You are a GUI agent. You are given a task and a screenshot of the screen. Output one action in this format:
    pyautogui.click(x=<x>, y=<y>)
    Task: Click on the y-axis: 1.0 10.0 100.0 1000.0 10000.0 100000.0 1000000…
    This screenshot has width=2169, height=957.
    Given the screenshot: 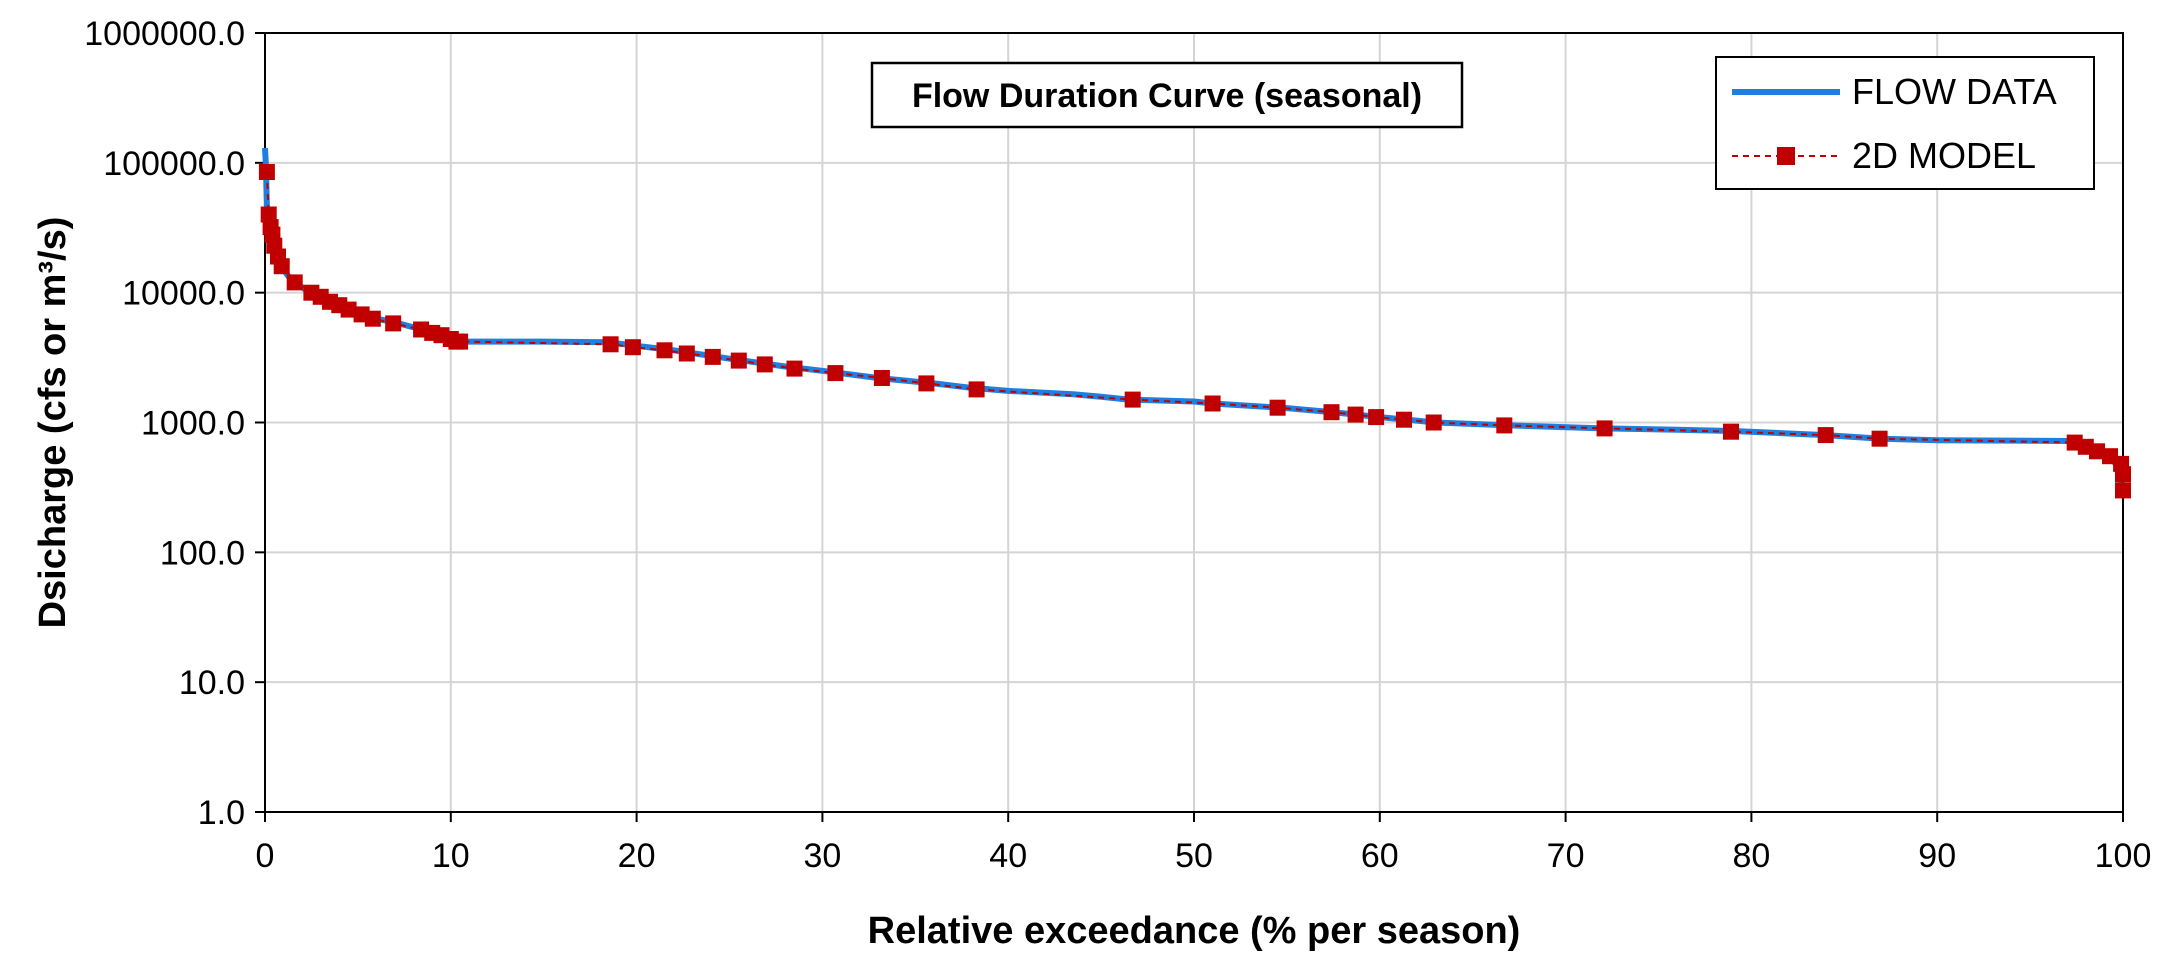 What is the action you would take?
    pyautogui.click(x=174, y=423)
    